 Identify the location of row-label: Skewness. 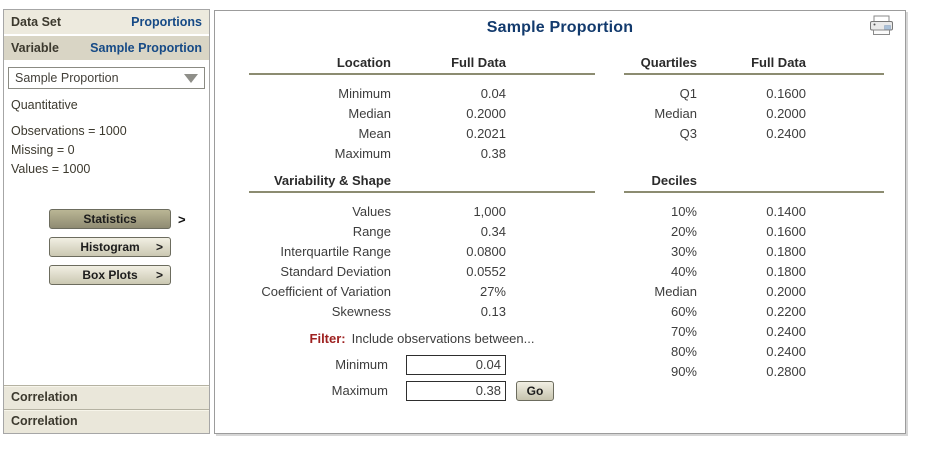
(361, 311).